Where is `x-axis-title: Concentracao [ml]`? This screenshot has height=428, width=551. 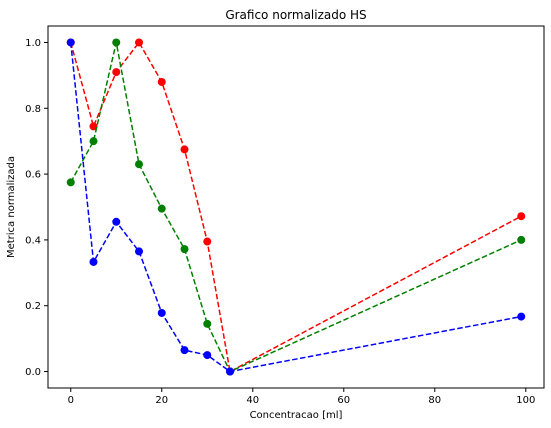
x-axis-title: Concentracao [ml] is located at coordinates (296, 415).